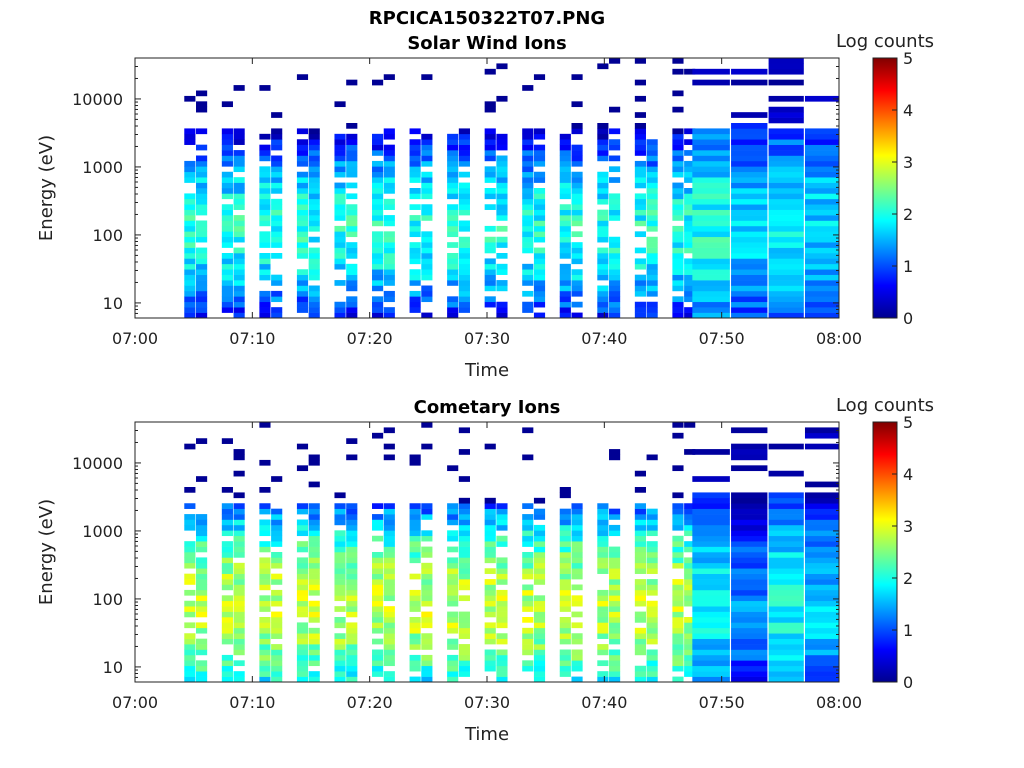 Image resolution: width=1024 pixels, height=768 pixels. I want to click on y-tick-label: 10, so click(113, 667).